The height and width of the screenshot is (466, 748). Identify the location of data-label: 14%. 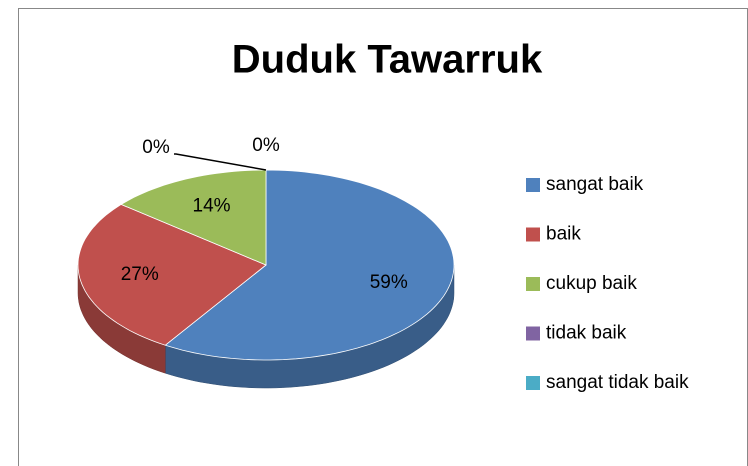
(212, 206).